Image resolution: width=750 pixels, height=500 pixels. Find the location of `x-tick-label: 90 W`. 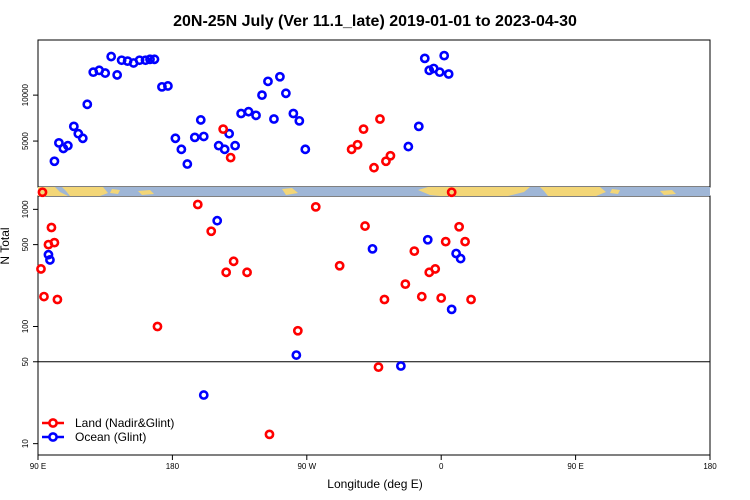

x-tick-label: 90 W is located at coordinates (306, 466).